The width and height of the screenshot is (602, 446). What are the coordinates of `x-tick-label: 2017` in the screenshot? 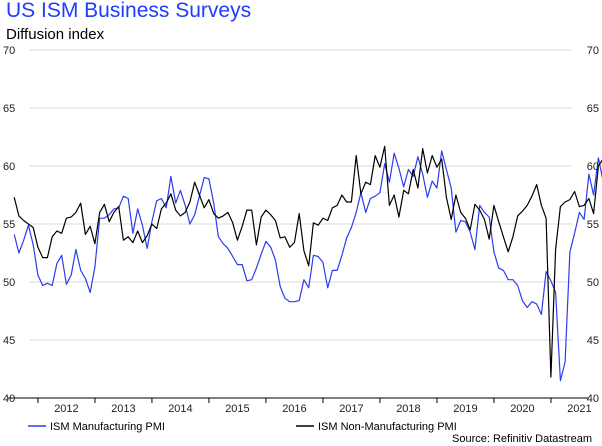 It's located at (351, 409).